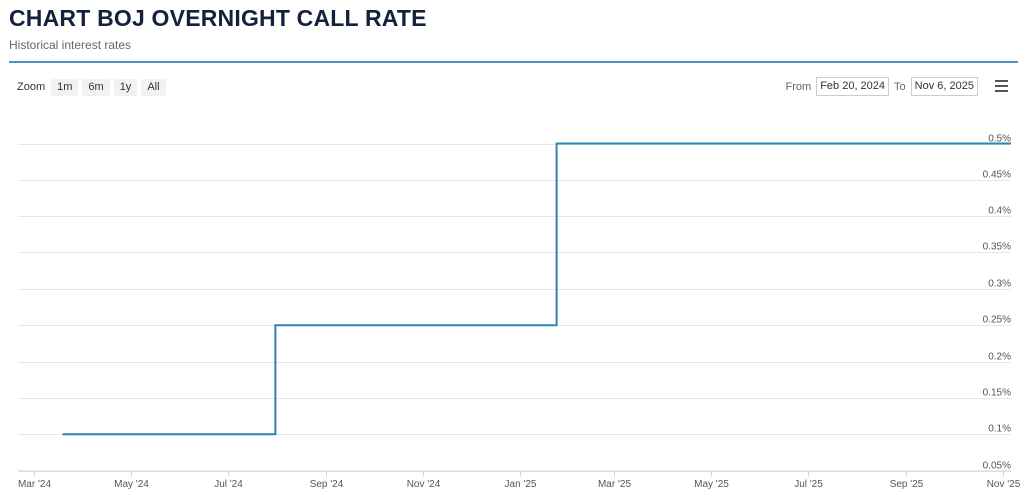  Describe the element at coordinates (997, 320) in the screenshot. I see `y-tick-label: 0.25%` at that location.